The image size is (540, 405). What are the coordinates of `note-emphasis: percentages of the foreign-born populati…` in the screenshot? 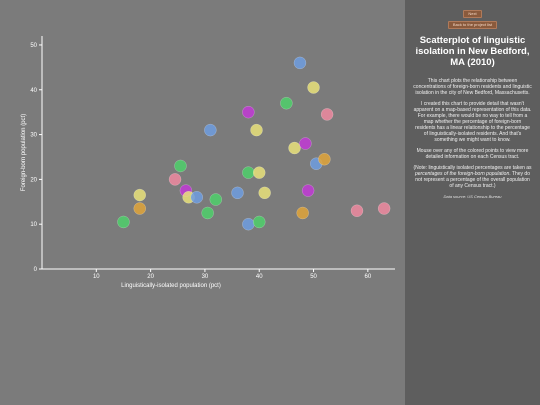 It's located at (462, 174).